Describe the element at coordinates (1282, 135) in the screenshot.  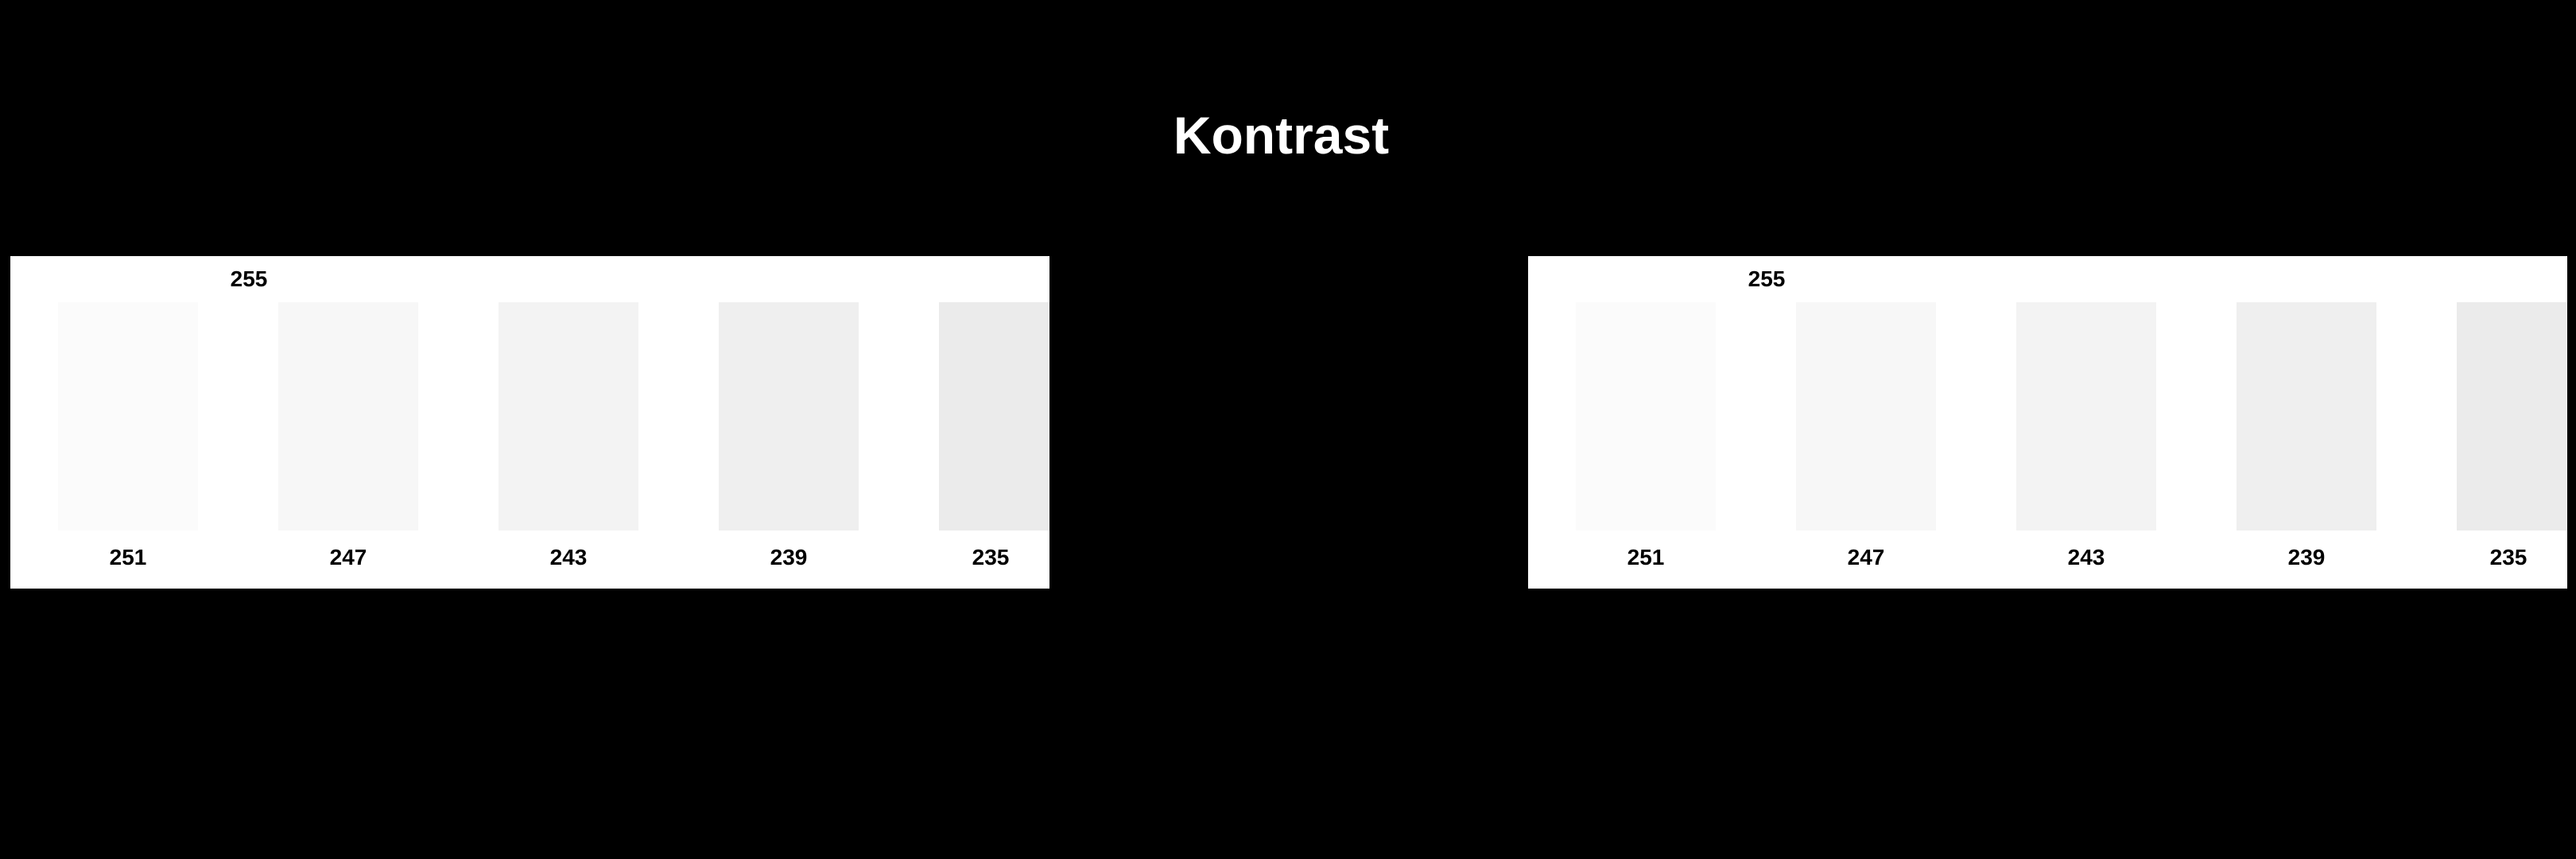
I see `page-title: Kontrast` at that location.